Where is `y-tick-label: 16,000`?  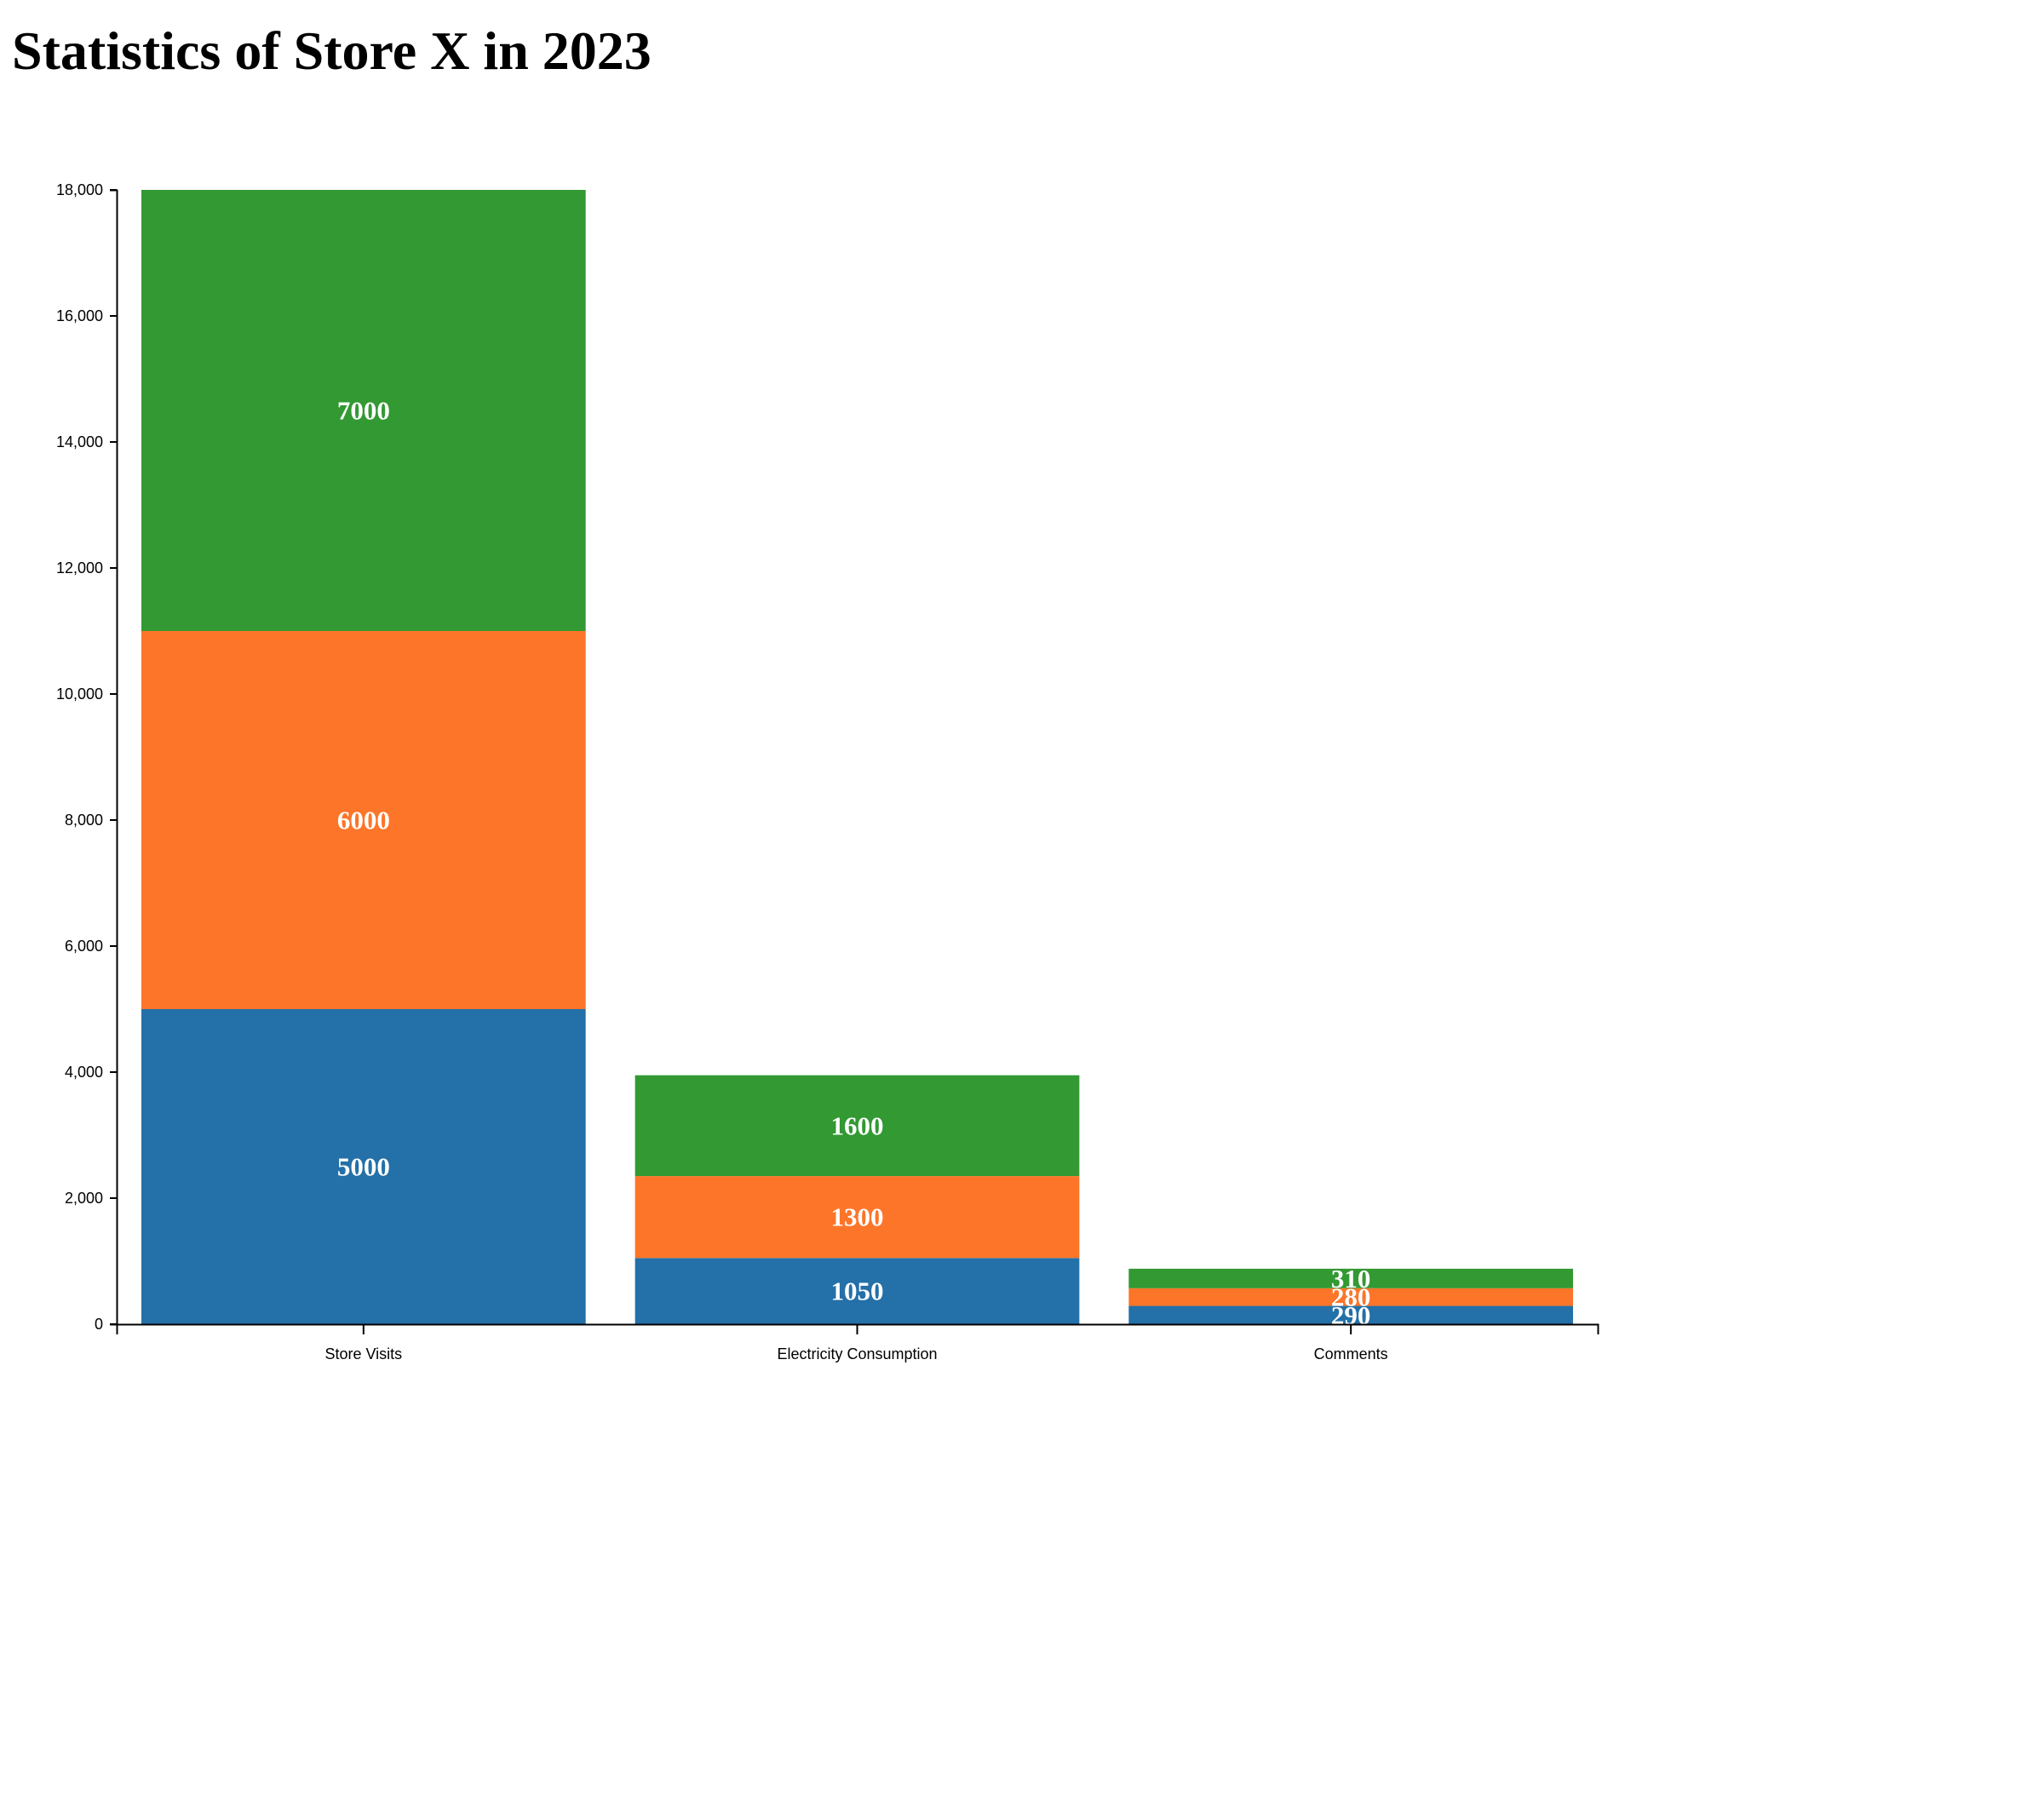
y-tick-label: 16,000 is located at coordinates (79, 316).